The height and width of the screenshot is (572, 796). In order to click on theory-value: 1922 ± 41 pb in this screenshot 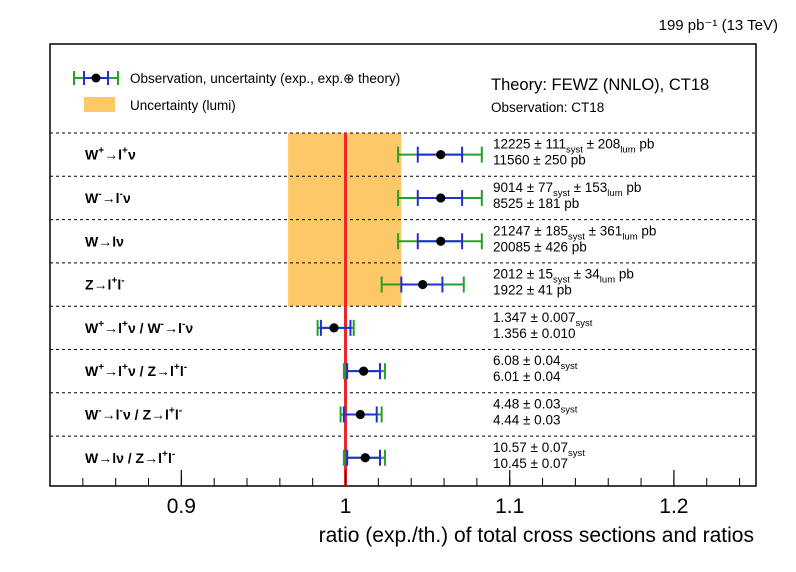, I will do `click(532, 290)`.